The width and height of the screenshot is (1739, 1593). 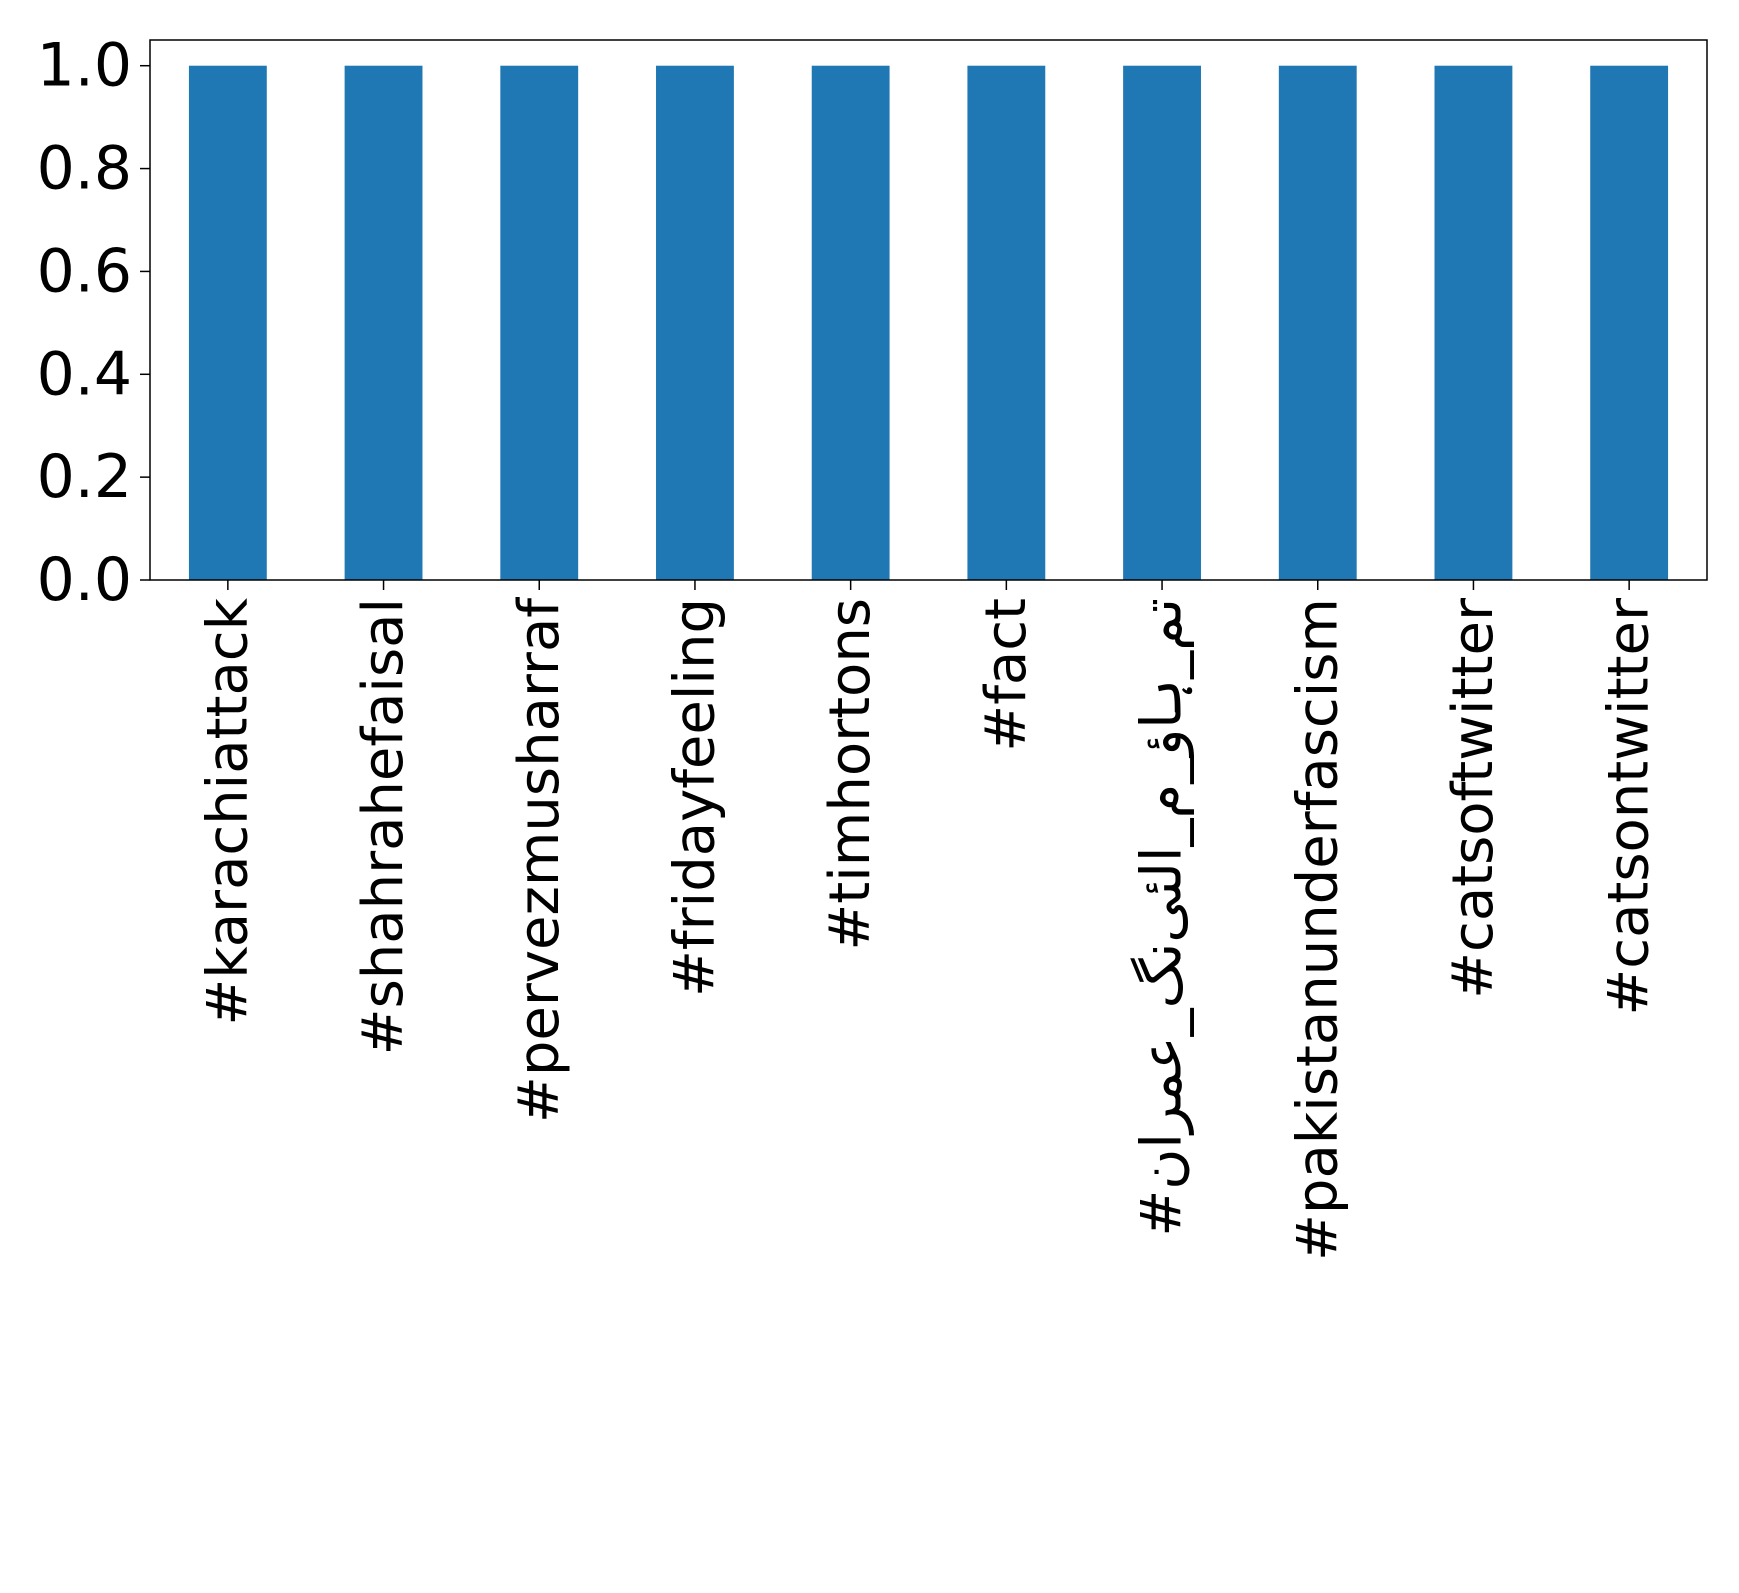 What do you see at coordinates (1629, 806) in the screenshot?
I see `x-tick-label: #catsontwitter` at bounding box center [1629, 806].